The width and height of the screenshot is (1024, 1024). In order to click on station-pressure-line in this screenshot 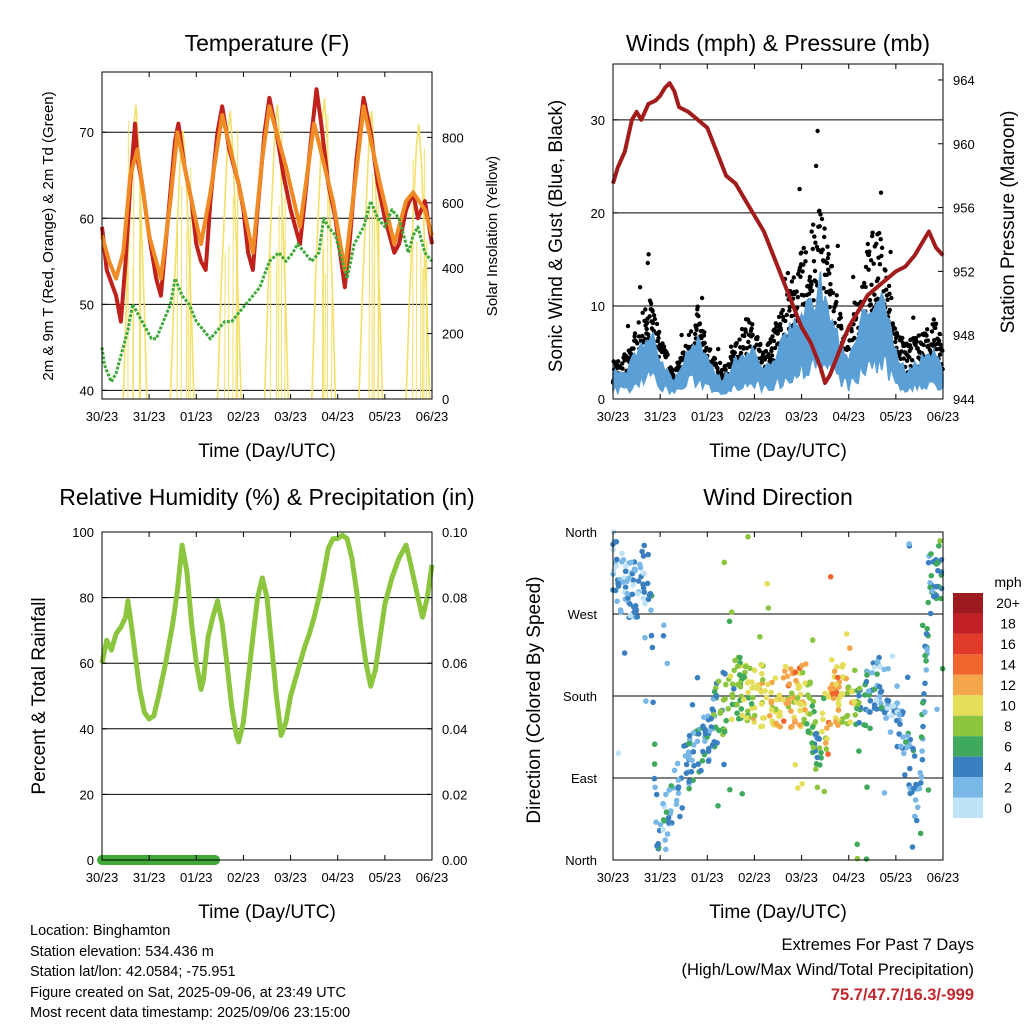, I will do `click(778, 233)`.